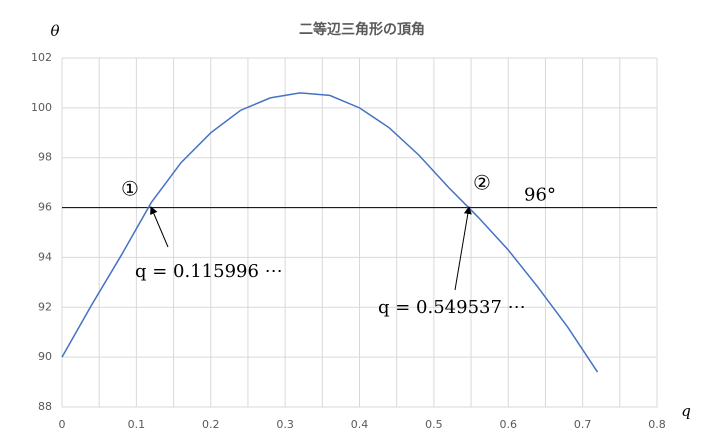  Describe the element at coordinates (45, 406) in the screenshot. I see `y-tick-label: 88` at that location.